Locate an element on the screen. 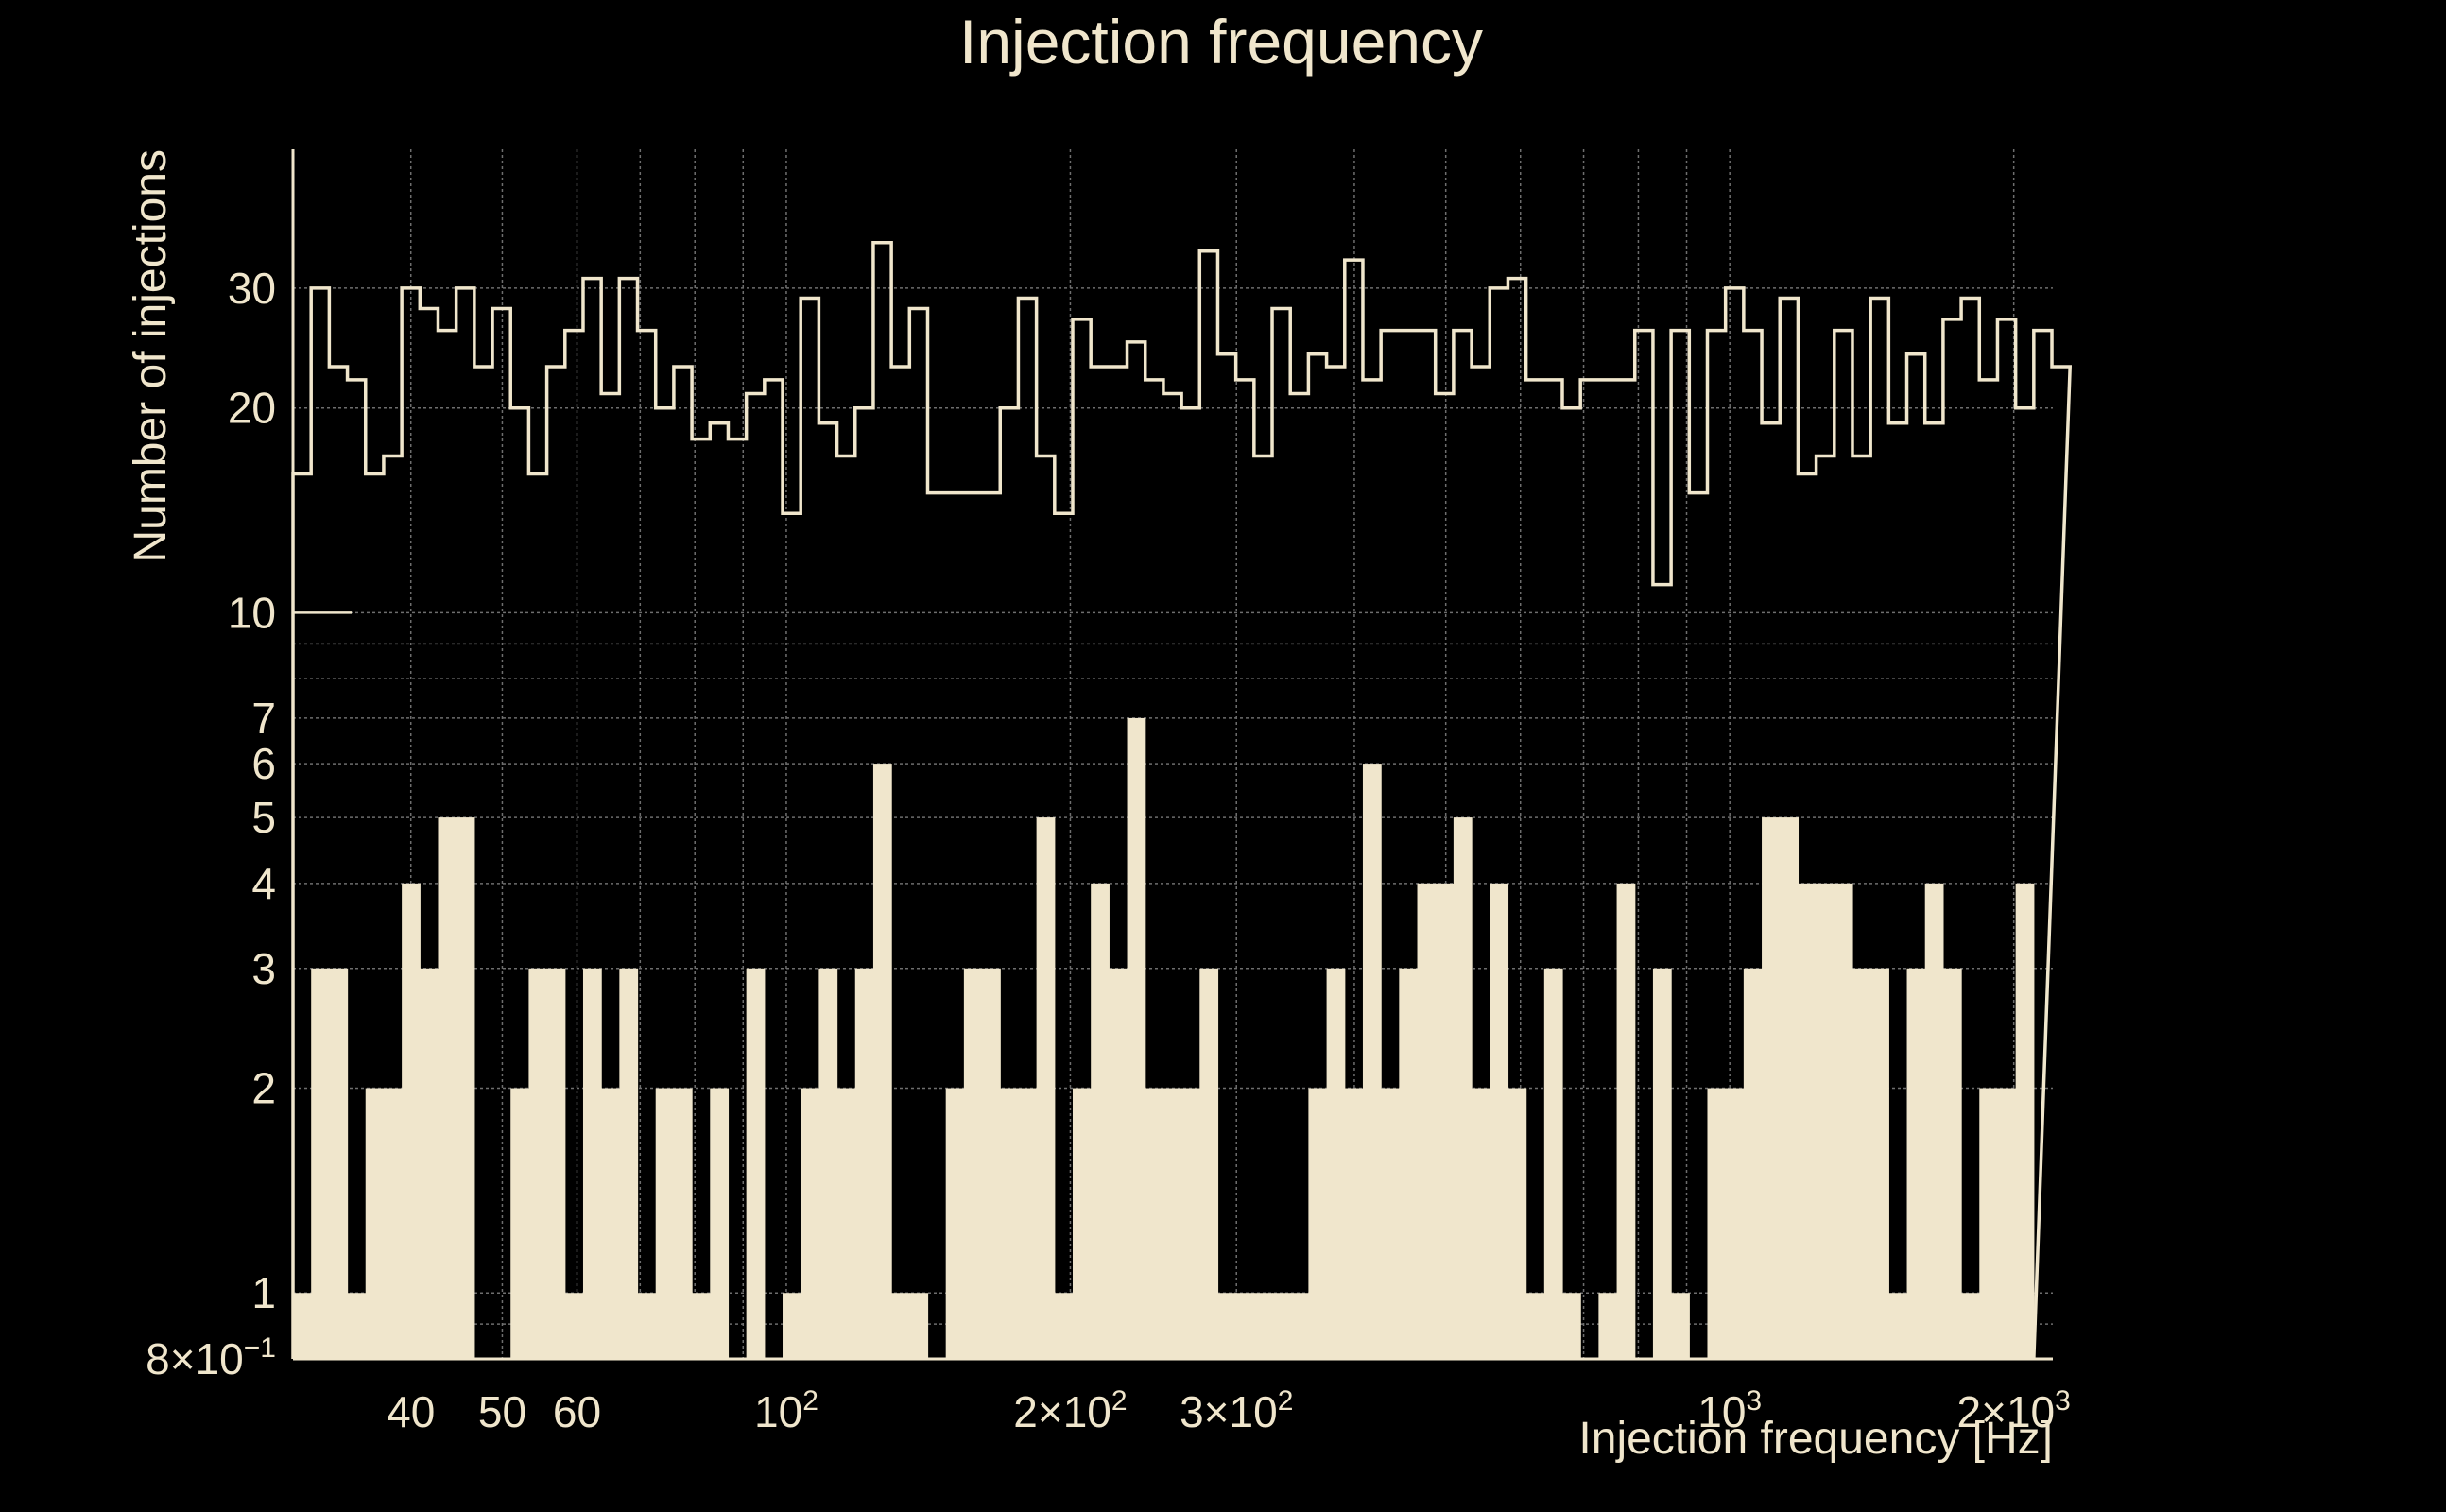  x-tick-labels: 40 50 60 102 2×10² 3×10² 103 2×10³ is located at coordinates (1229, 1410).